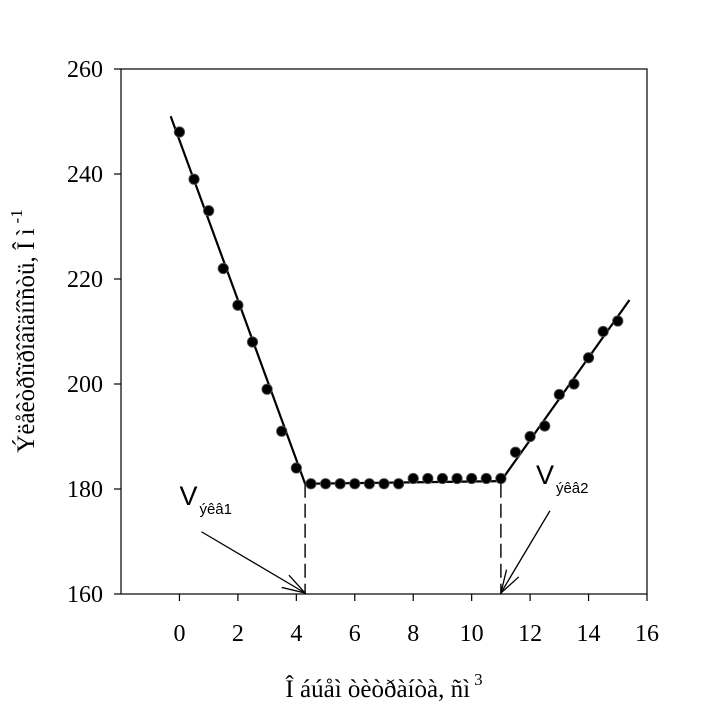 This screenshot has height=706, width=708. I want to click on x-tick-label: 8, so click(413, 634).